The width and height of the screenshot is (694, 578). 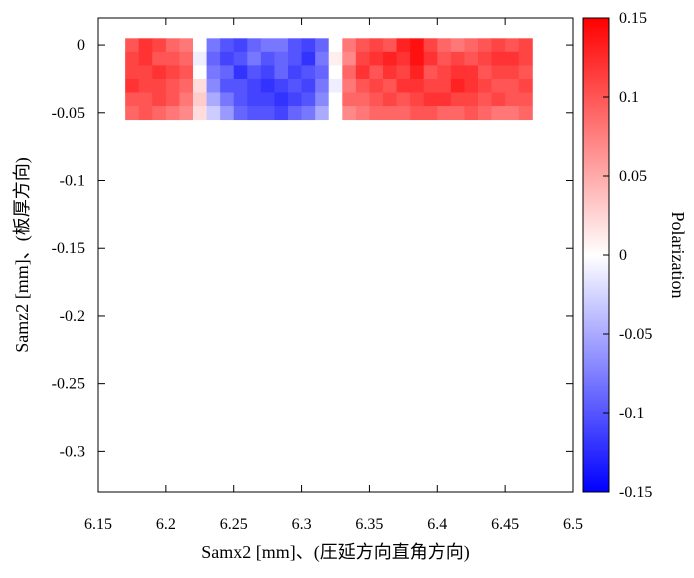 What do you see at coordinates (234, 524) in the screenshot?
I see `x-tick-label: 6.25` at bounding box center [234, 524].